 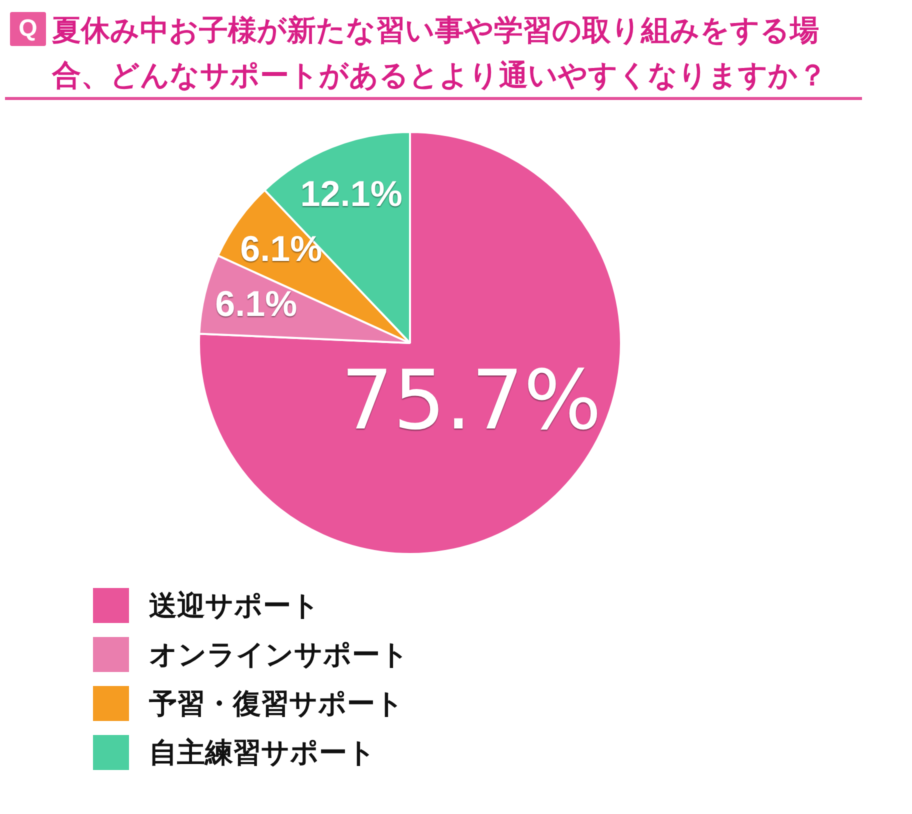 What do you see at coordinates (262, 752) in the screenshot?
I see `legend-label: 自主練習サポート` at bounding box center [262, 752].